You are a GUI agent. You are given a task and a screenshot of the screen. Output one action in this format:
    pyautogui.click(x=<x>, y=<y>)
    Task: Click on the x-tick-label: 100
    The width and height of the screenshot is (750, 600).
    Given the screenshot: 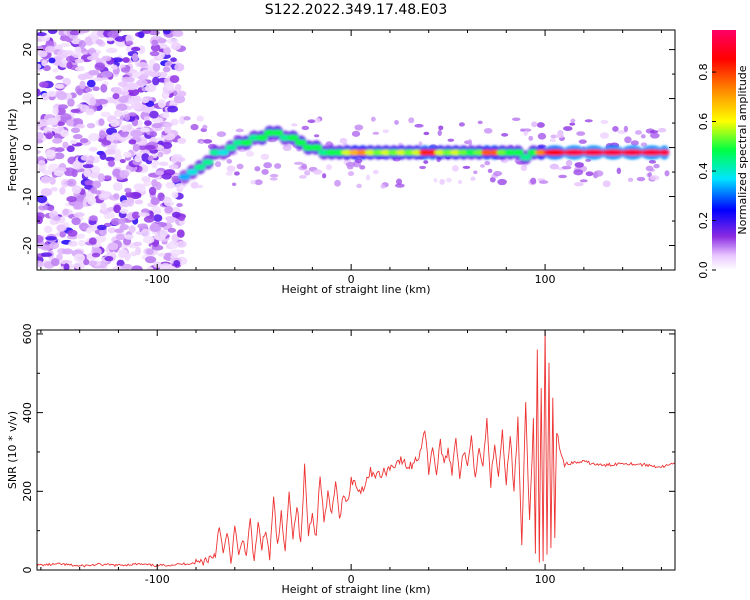 What is the action you would take?
    pyautogui.click(x=545, y=279)
    